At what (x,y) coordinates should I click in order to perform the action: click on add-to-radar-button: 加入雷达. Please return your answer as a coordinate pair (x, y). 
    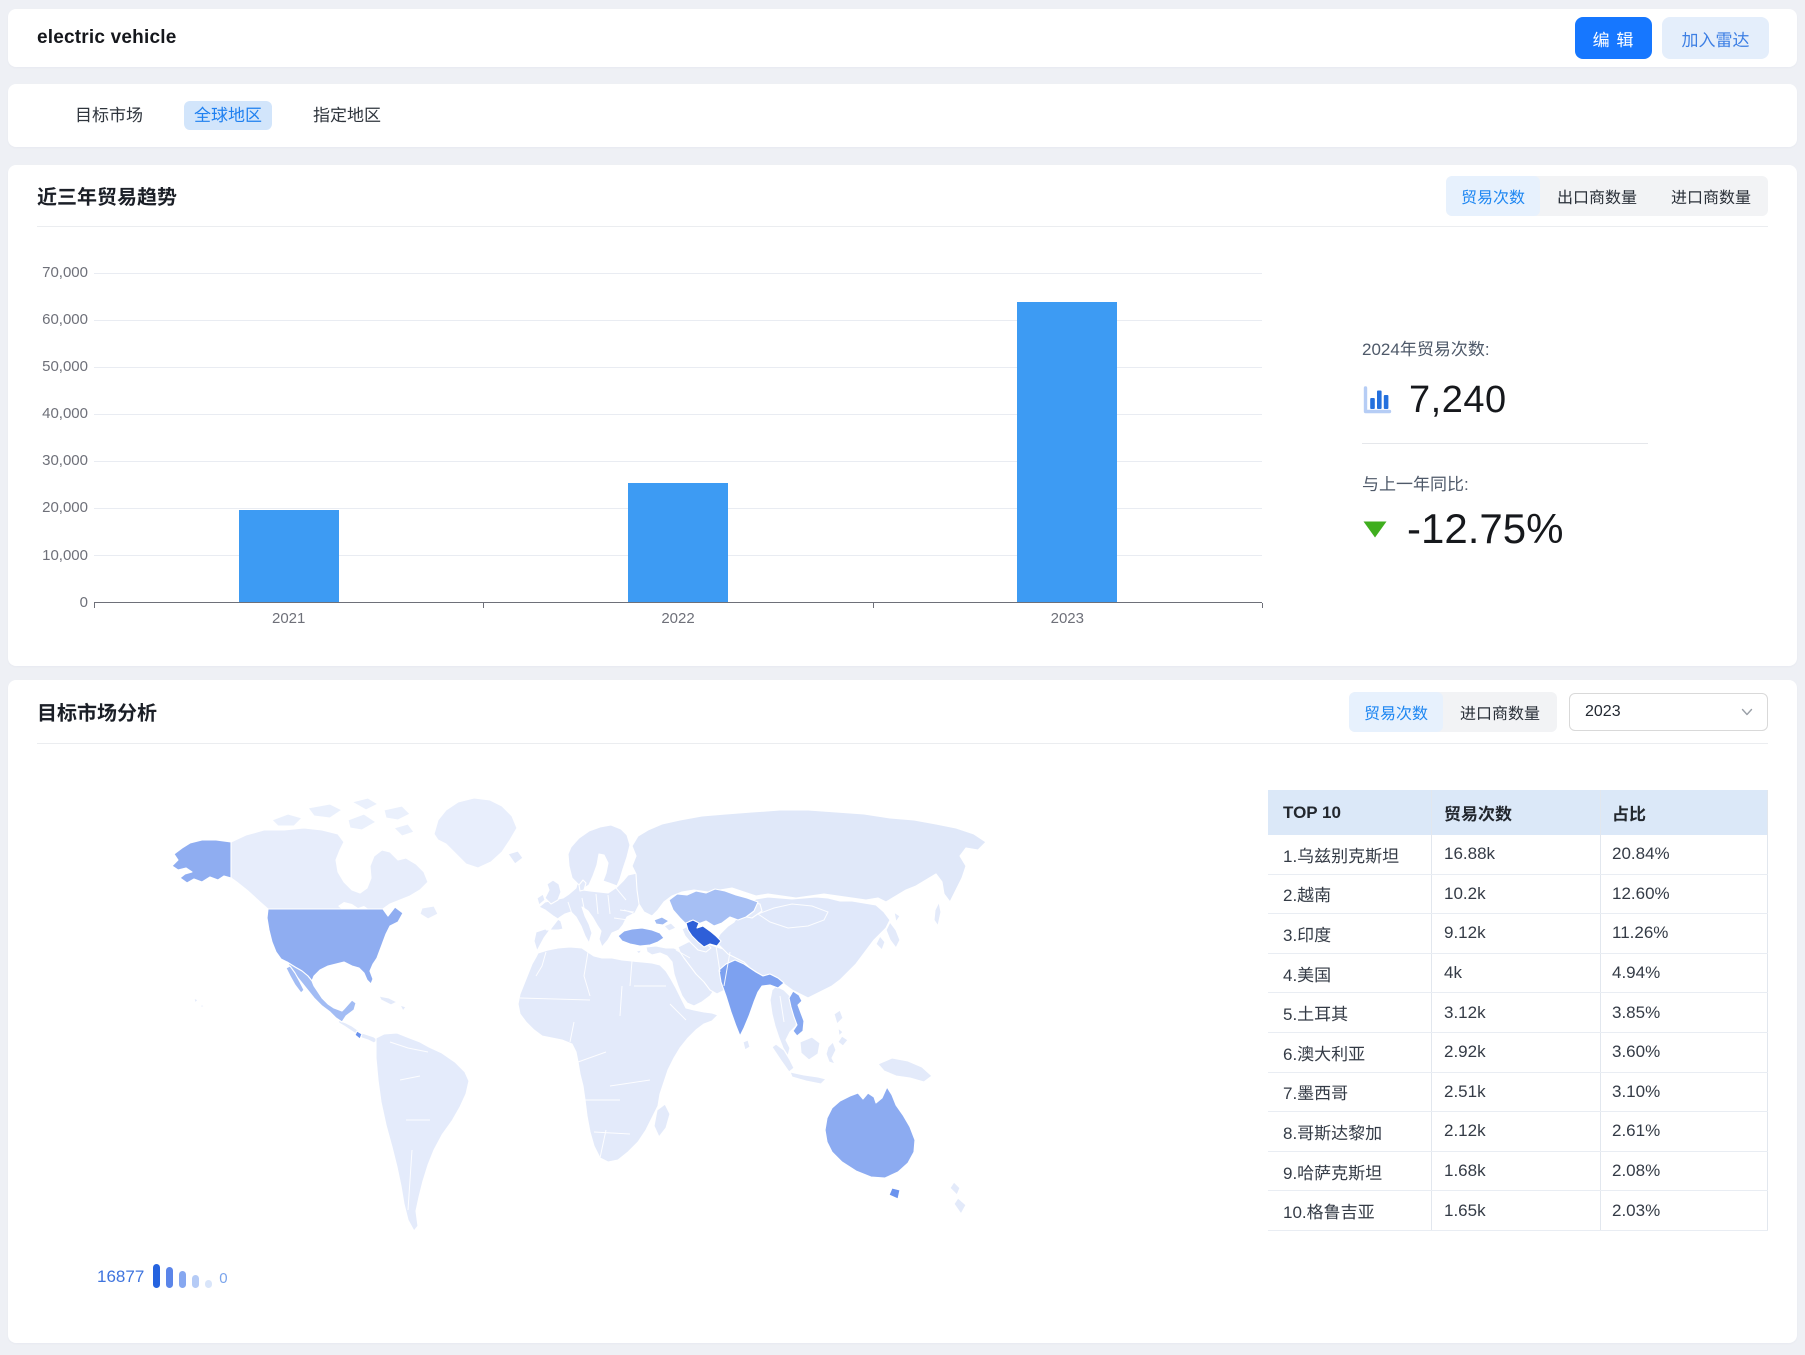
    Looking at the image, I should click on (1715, 38).